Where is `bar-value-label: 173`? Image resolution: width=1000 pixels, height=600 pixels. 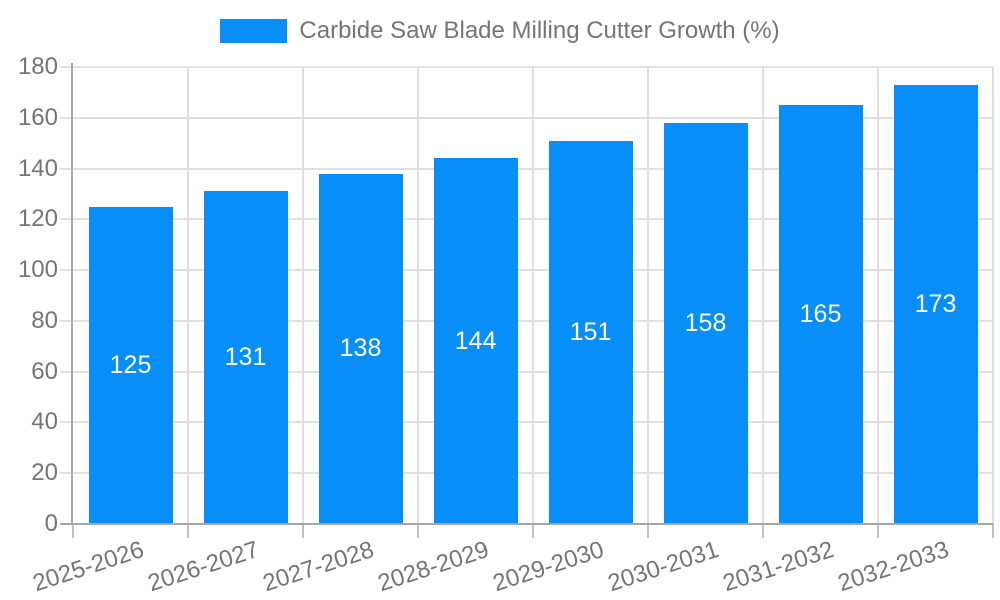 bar-value-label: 173 is located at coordinates (935, 303).